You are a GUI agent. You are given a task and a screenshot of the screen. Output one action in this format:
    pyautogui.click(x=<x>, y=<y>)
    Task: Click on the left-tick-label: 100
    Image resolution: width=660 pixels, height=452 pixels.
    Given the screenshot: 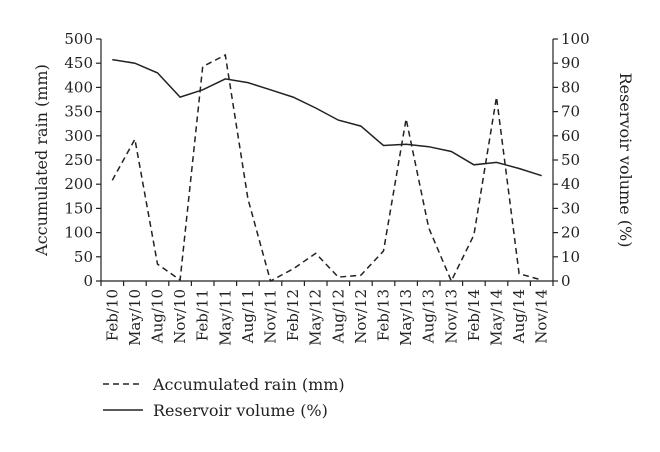 What is the action you would take?
    pyautogui.click(x=78, y=233)
    